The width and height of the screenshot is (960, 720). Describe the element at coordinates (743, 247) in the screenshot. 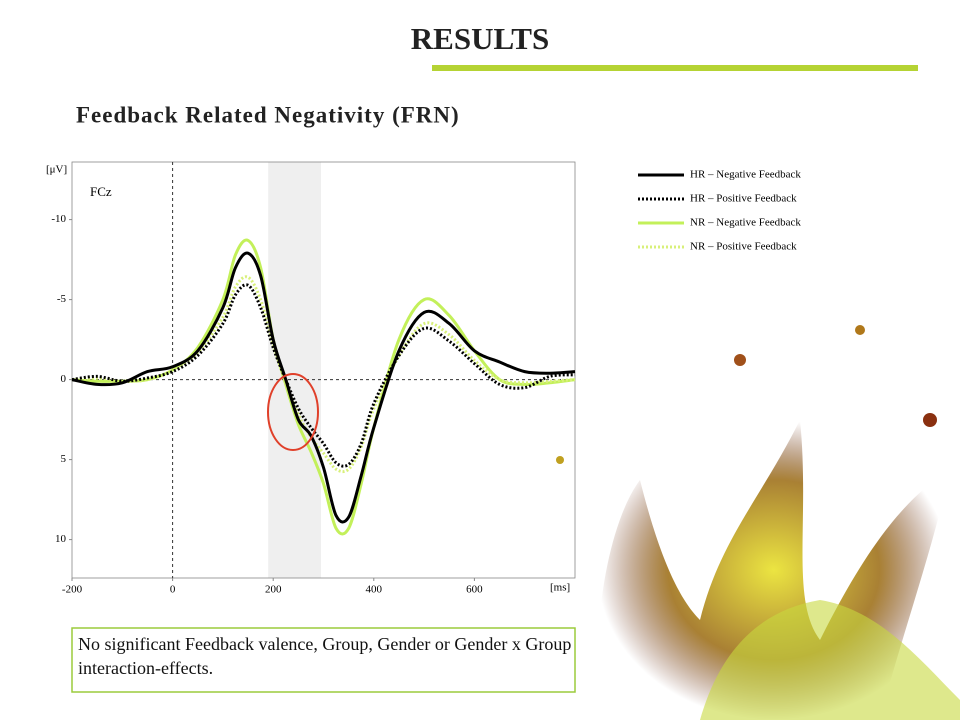

I see `legend-label: NR – Positive Feedback` at that location.